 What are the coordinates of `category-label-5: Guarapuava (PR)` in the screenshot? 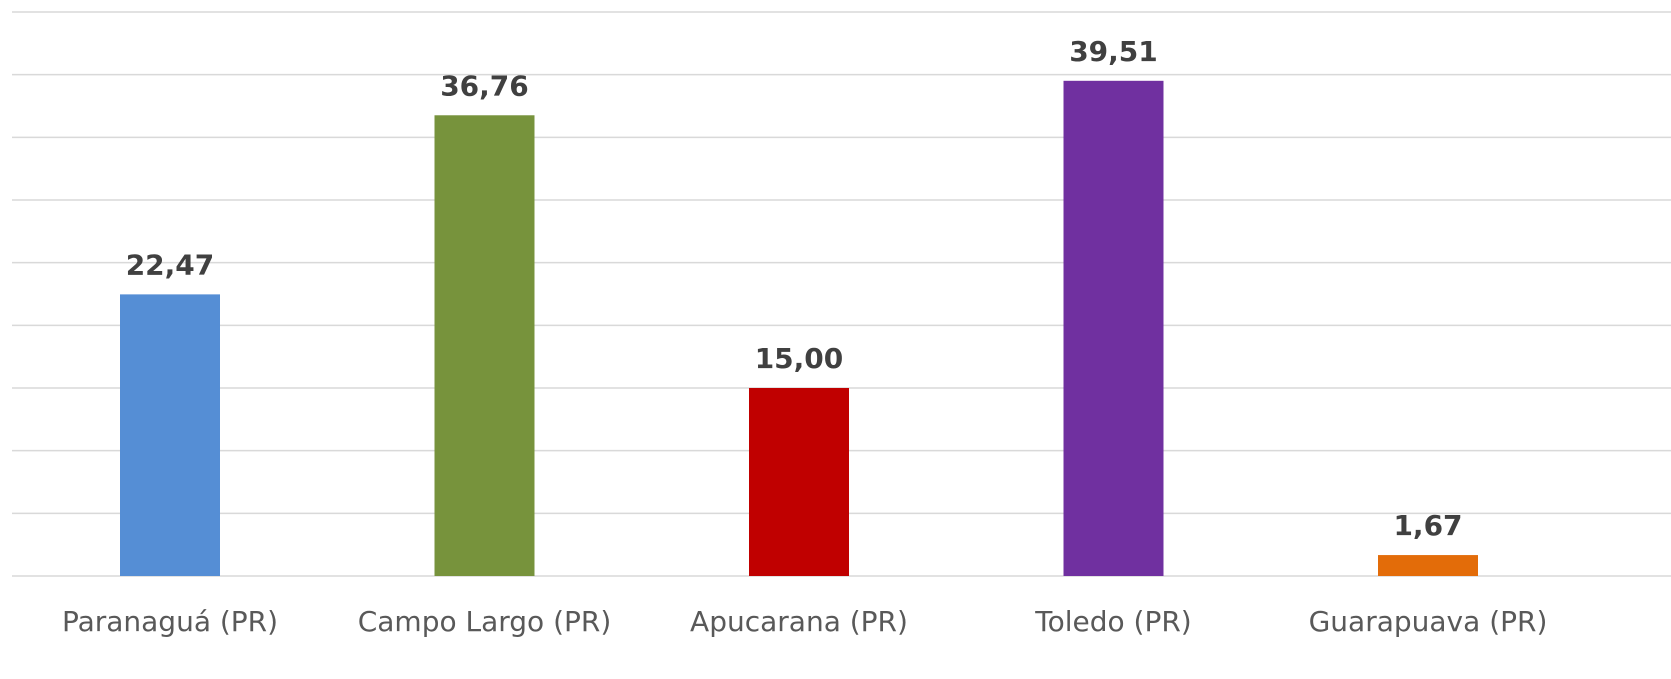 It's located at (1428, 621).